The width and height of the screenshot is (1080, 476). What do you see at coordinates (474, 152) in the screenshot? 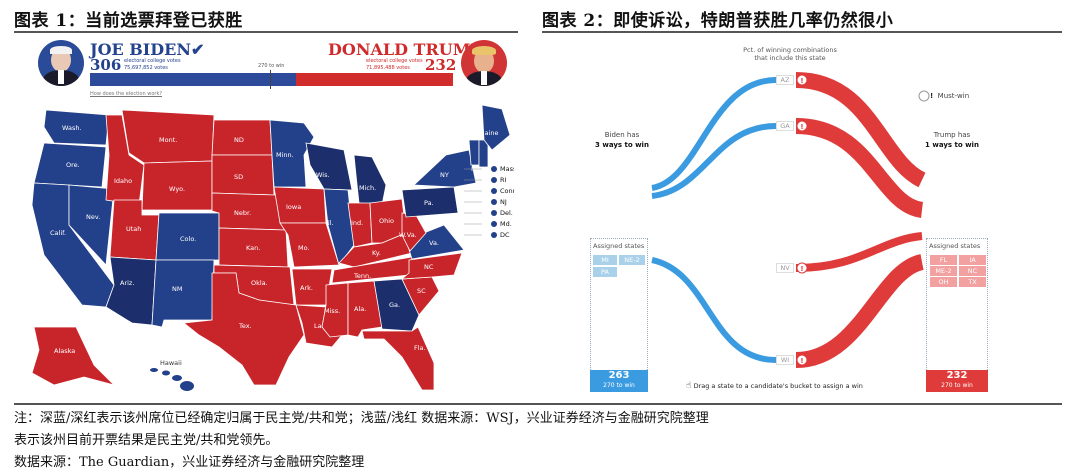
I see `state-vt` at bounding box center [474, 152].